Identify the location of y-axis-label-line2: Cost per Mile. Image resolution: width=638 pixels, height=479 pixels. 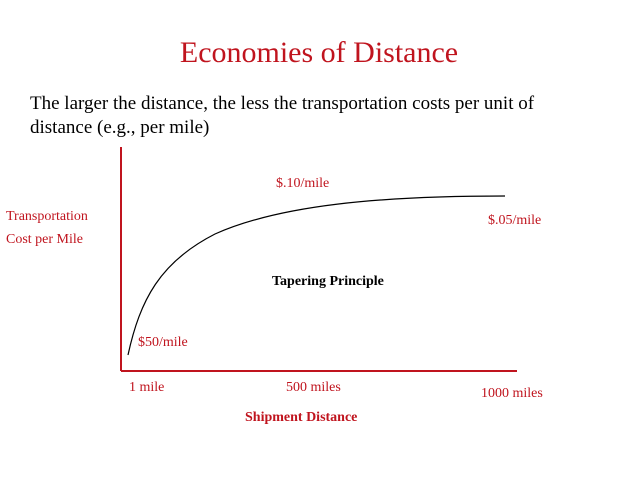
(44, 239).